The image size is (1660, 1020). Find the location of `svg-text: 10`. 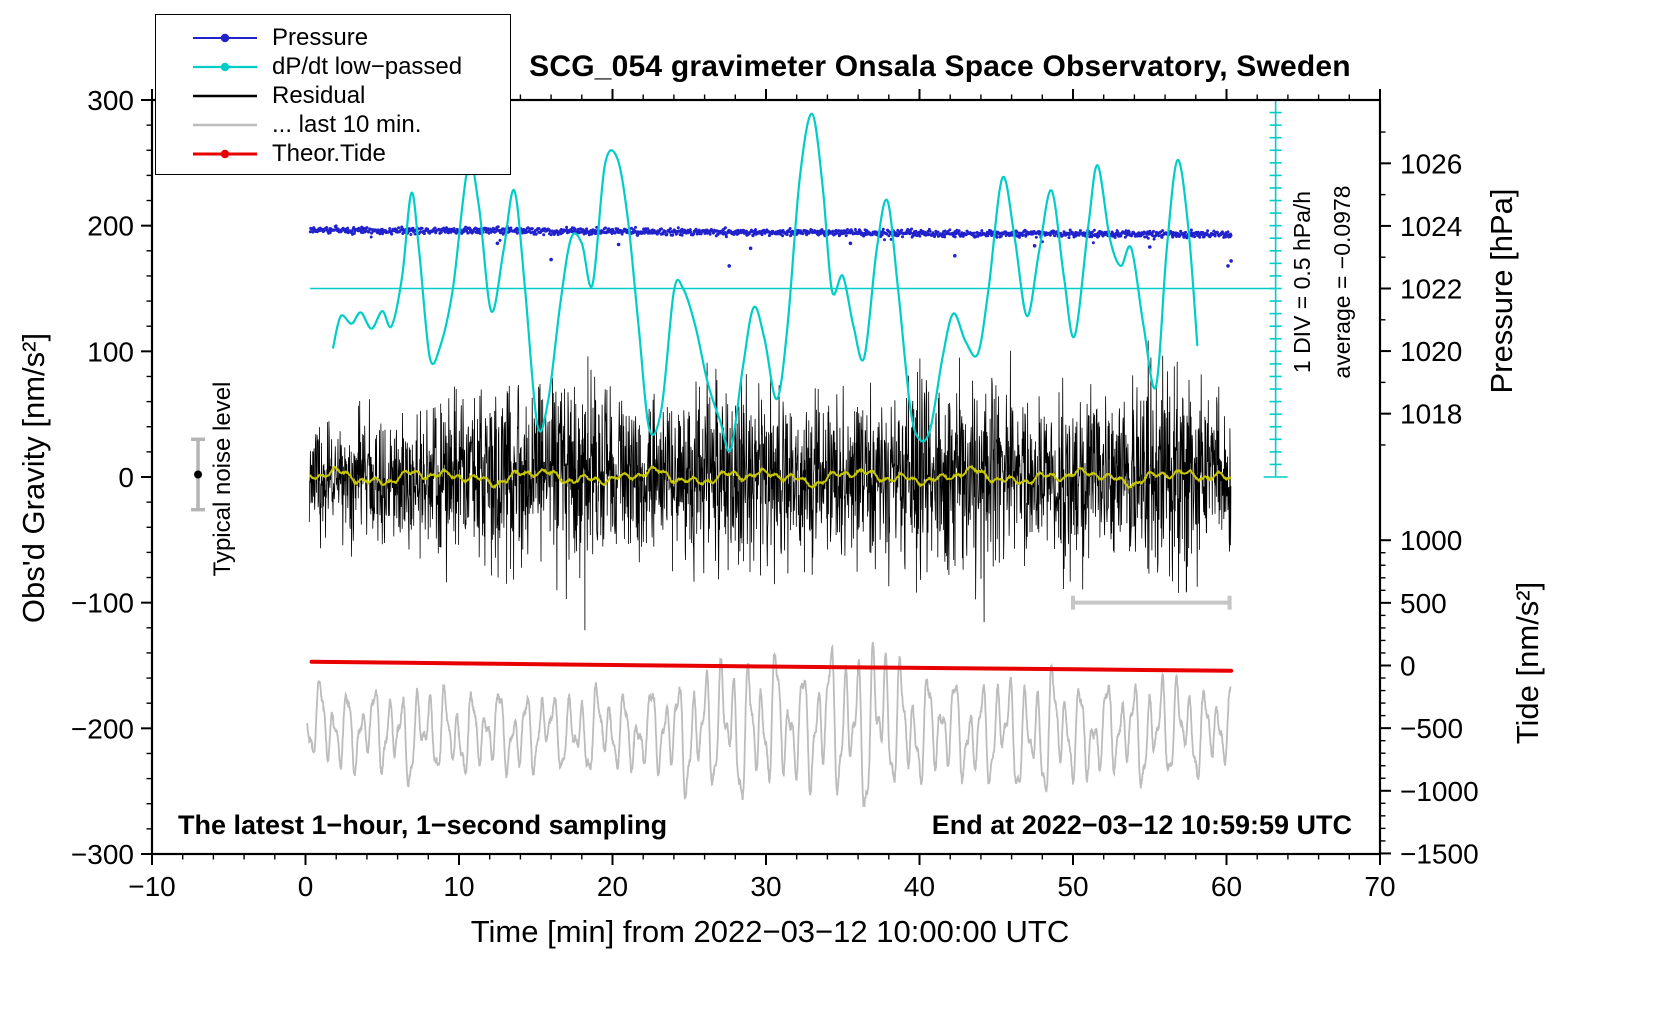

svg-text: 10 is located at coordinates (458, 886).